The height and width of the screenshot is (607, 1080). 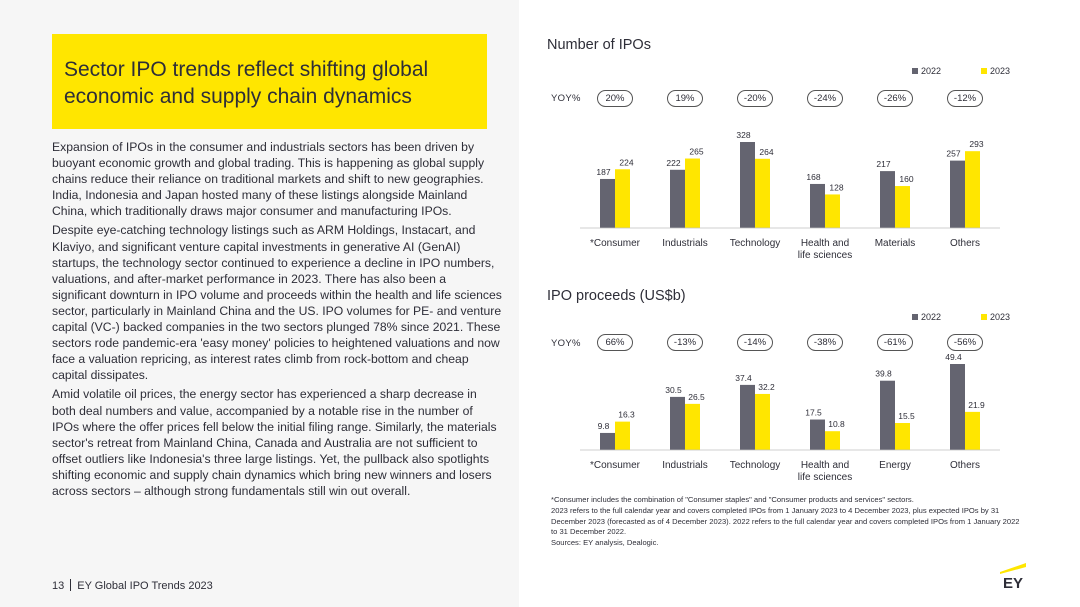 I want to click on category-label-materials: Materials, so click(x=895, y=243).